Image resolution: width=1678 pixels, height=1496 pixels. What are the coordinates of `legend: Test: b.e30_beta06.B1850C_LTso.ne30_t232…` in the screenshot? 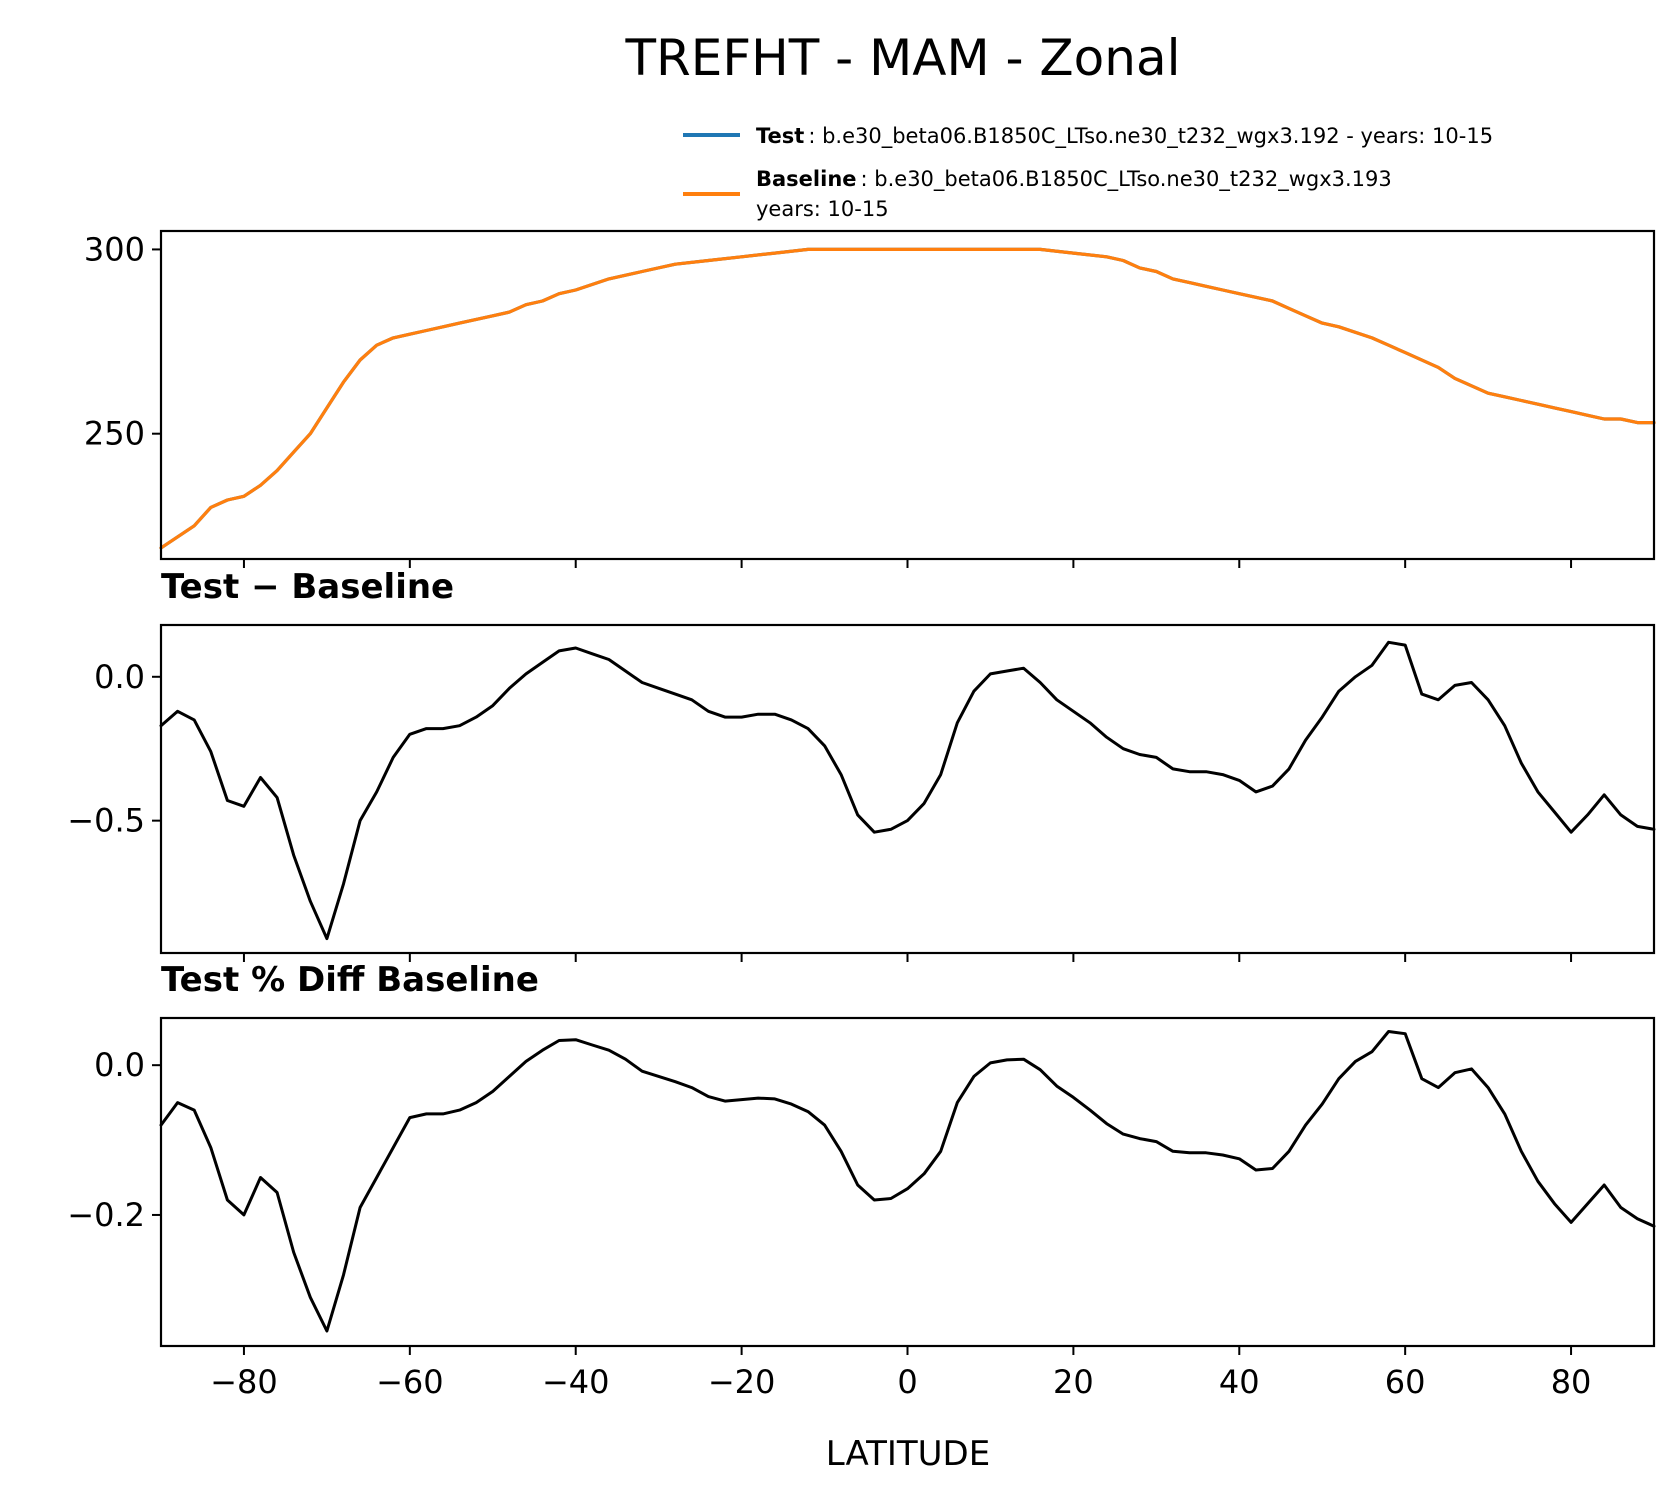 It's located at (1088, 172).